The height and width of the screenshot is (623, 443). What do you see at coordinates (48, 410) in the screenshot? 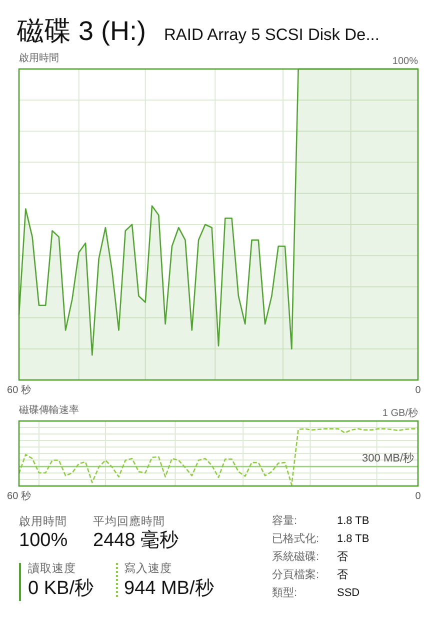
I see `y-axis-title: 磁碟傳輸速率` at bounding box center [48, 410].